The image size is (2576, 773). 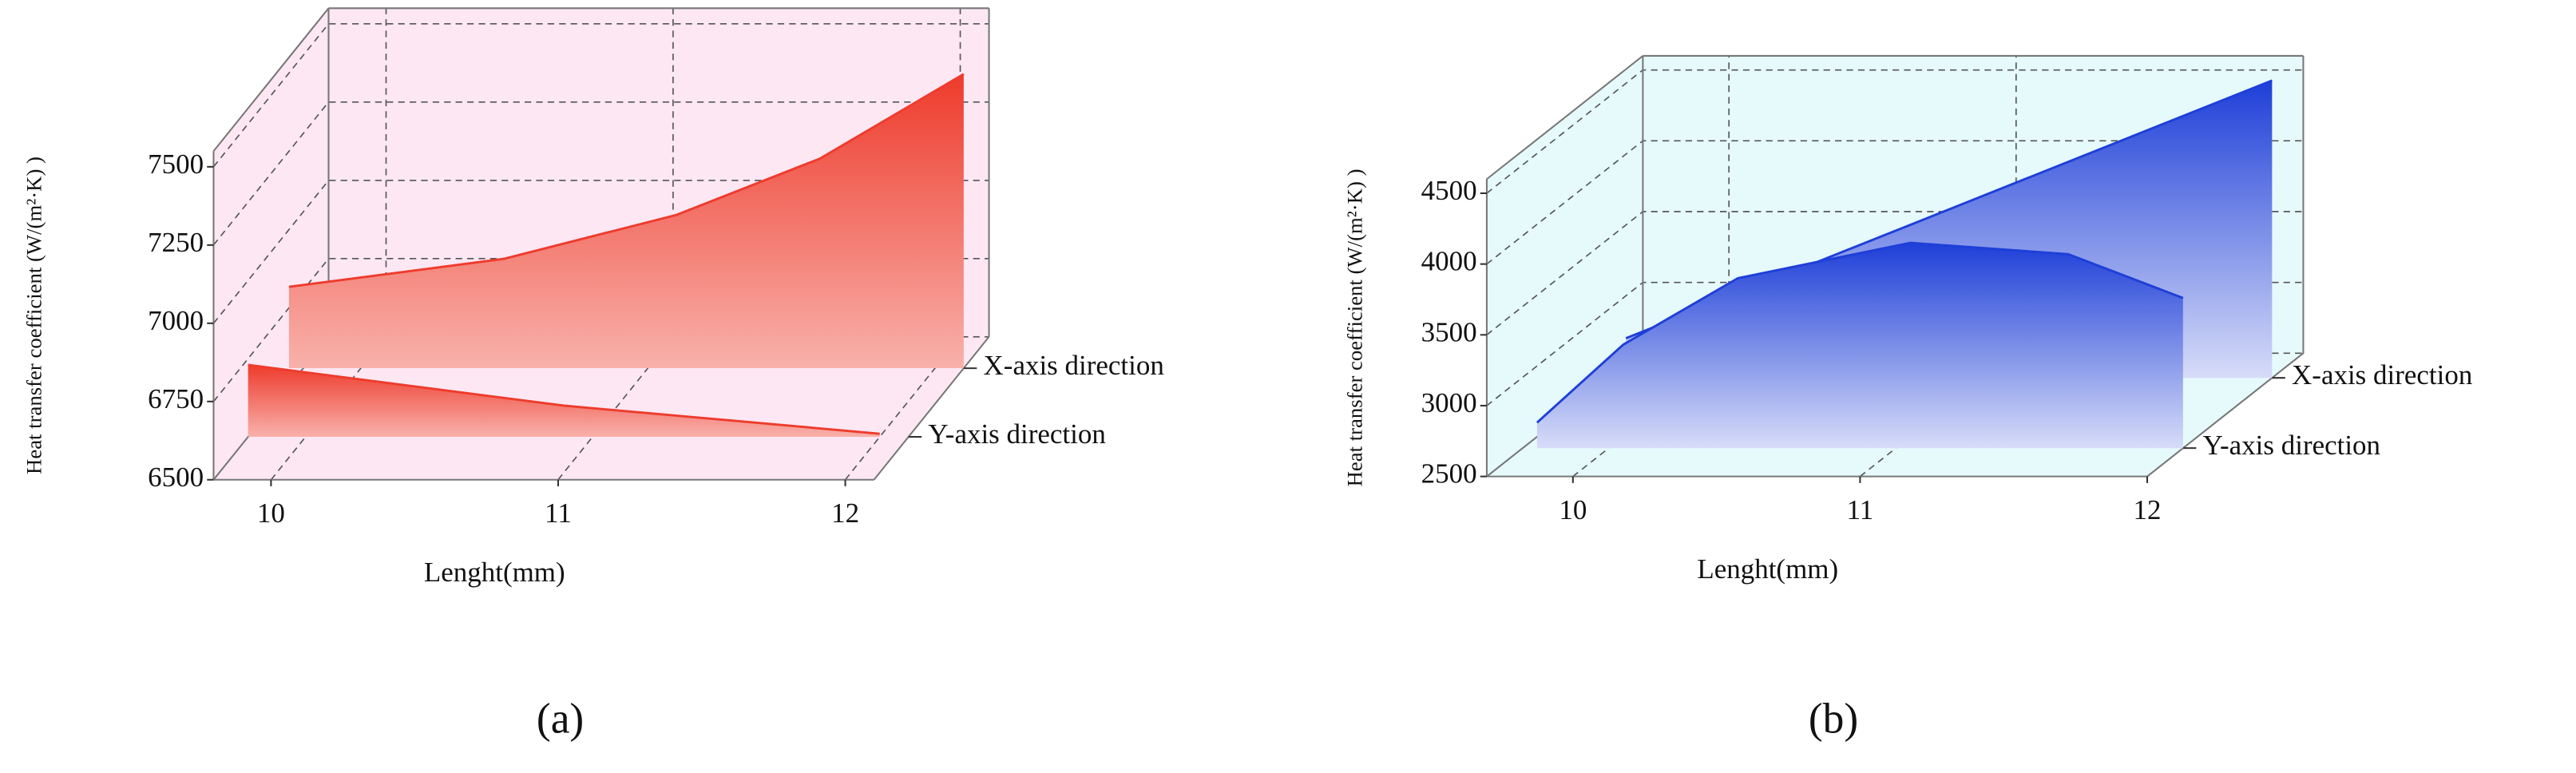 I want to click on y-tick-label: 3500, so click(x=1449, y=331).